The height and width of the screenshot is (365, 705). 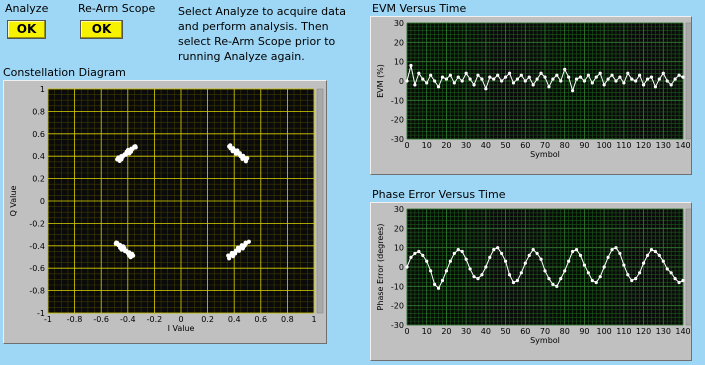 I want to click on y-tick-label: -0.4, so click(x=37, y=246).